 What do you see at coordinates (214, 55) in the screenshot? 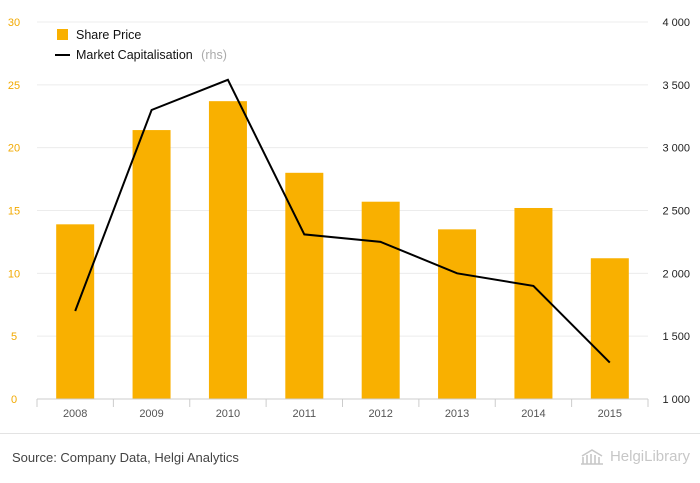
I see `legend-label-market-cap-note: (rhs)` at bounding box center [214, 55].